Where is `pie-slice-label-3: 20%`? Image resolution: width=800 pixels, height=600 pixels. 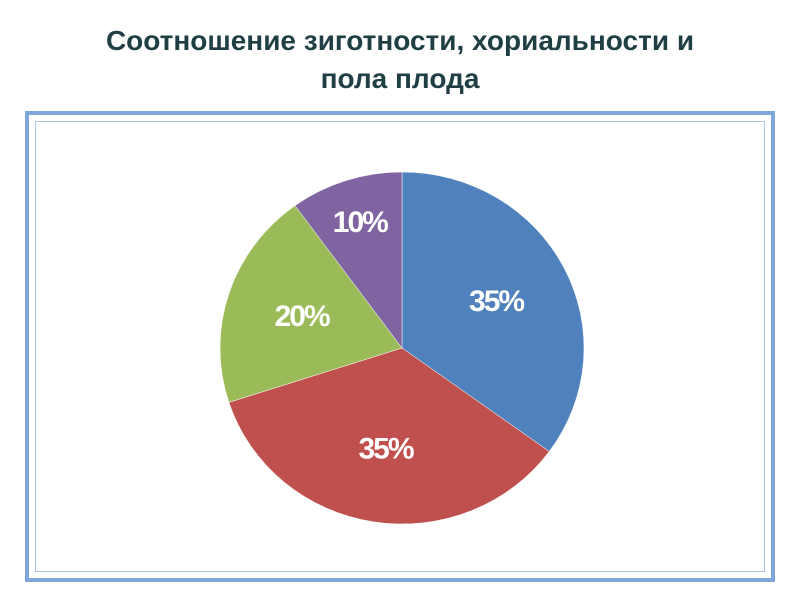
pie-slice-label-3: 20% is located at coordinates (302, 316).